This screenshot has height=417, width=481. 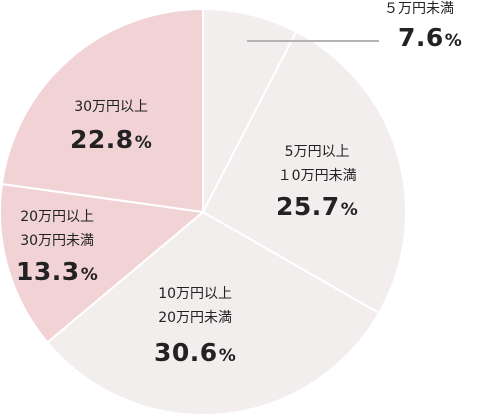 I want to click on slice-label-under-50k: ５万円未満 7.6%, so click(x=423, y=25).